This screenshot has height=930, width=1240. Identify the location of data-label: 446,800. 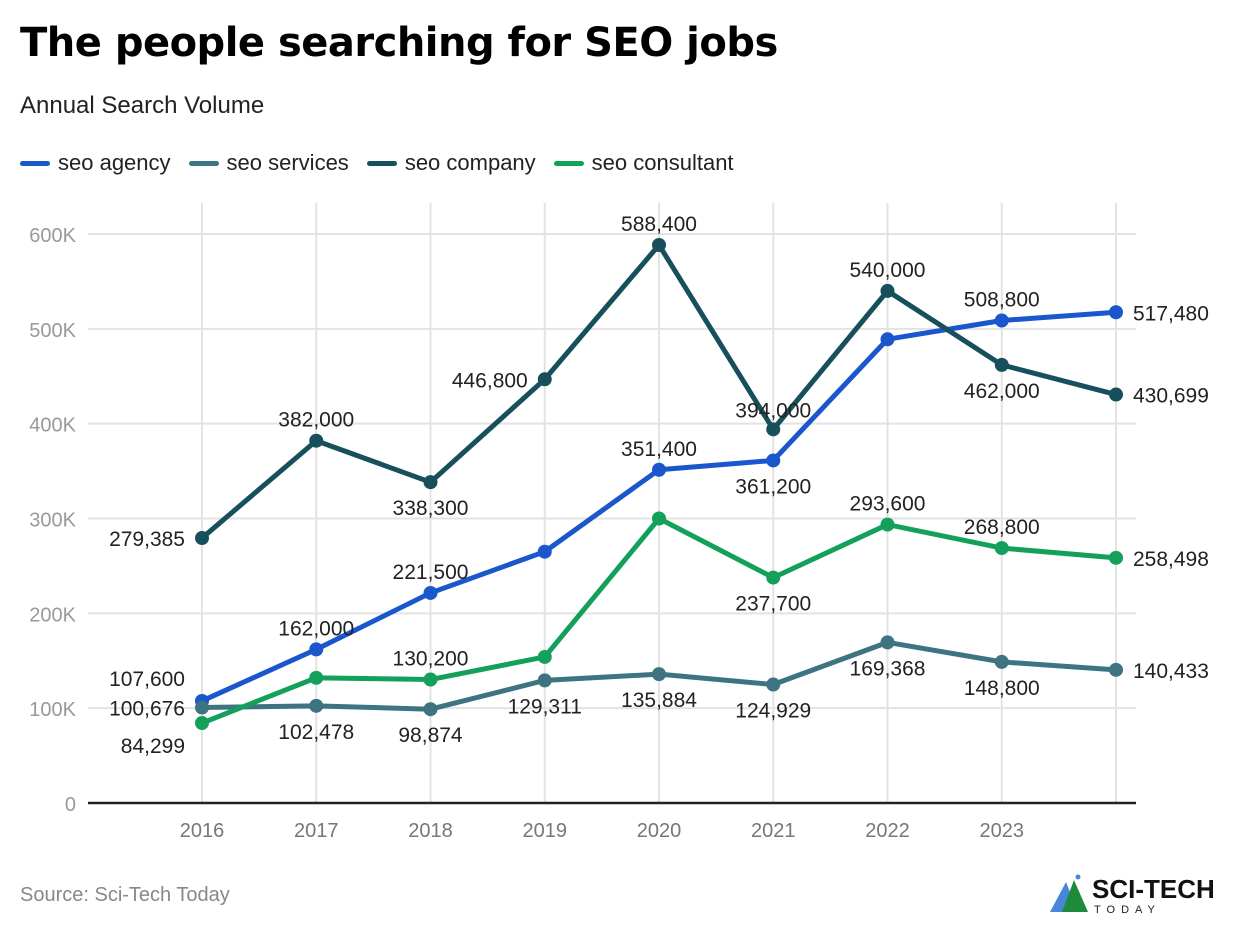
(490, 380).